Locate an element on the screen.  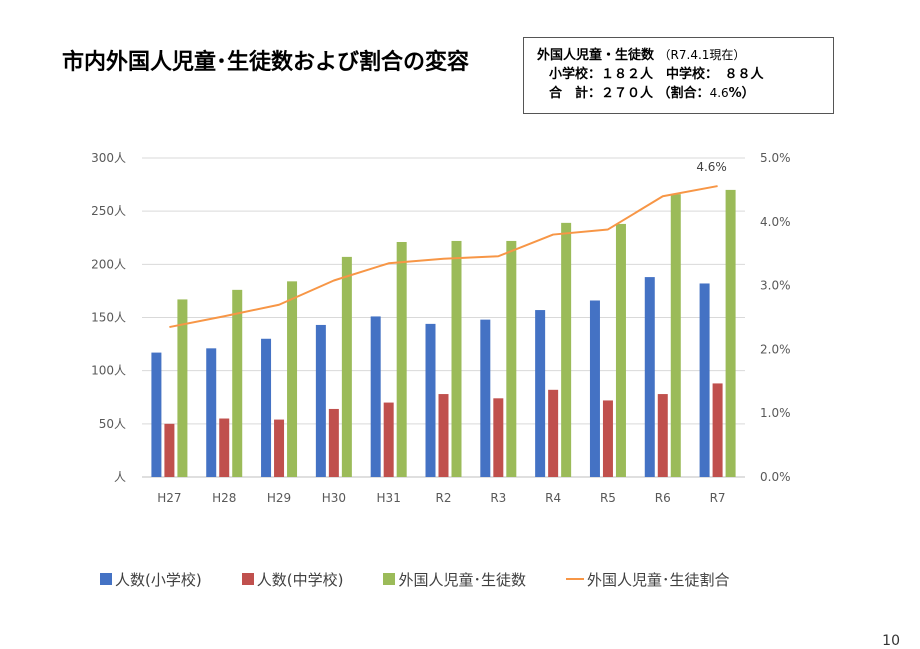
legend-item-2: 人数(中学校) is located at coordinates (292, 579).